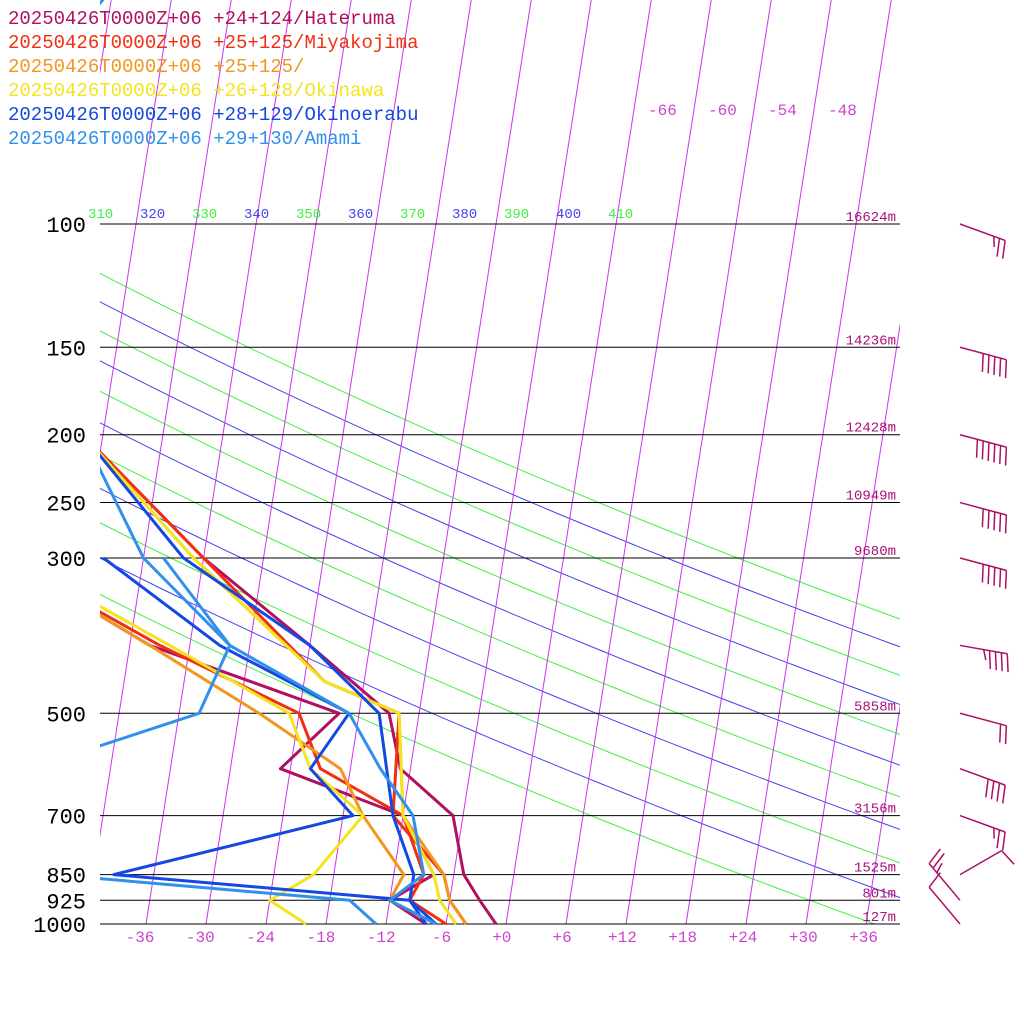 Image resolution: width=1024 pixels, height=1024 pixels. I want to click on height-label: 10949m, so click(871, 497).